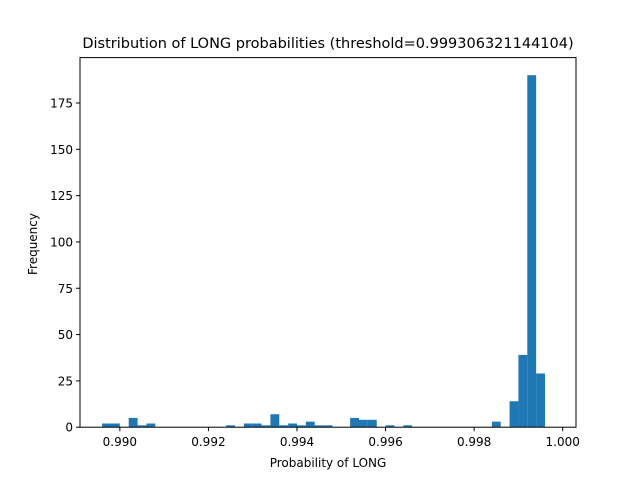 Image resolution: width=640 pixels, height=480 pixels. Describe the element at coordinates (61, 242) in the screenshot. I see `y-tick-label: 100` at that location.